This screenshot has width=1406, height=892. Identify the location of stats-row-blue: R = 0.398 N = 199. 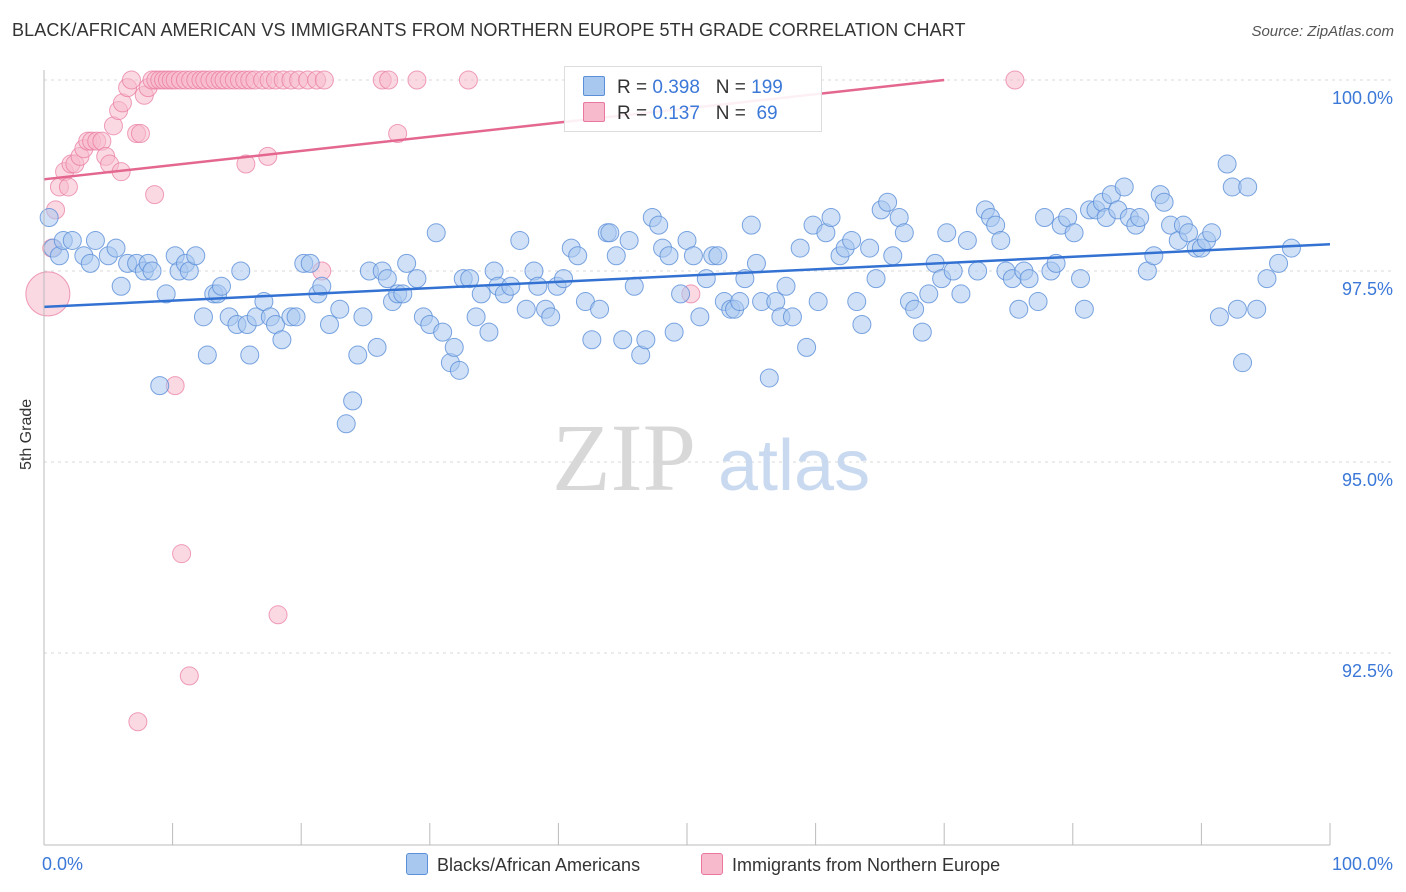
(683, 88).